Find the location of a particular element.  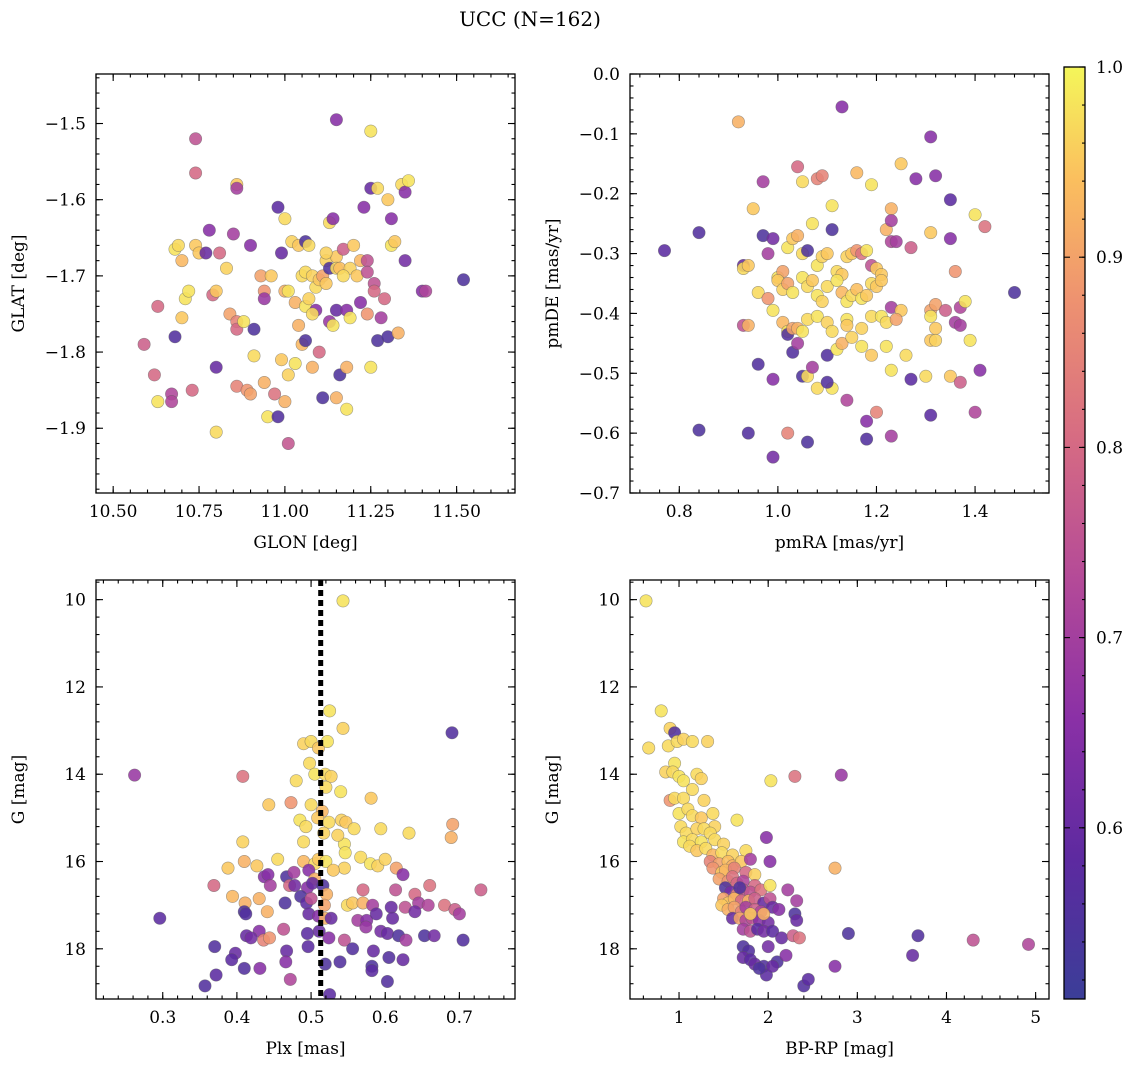

colorbar-tick-label: 0.9 is located at coordinates (1109, 258).